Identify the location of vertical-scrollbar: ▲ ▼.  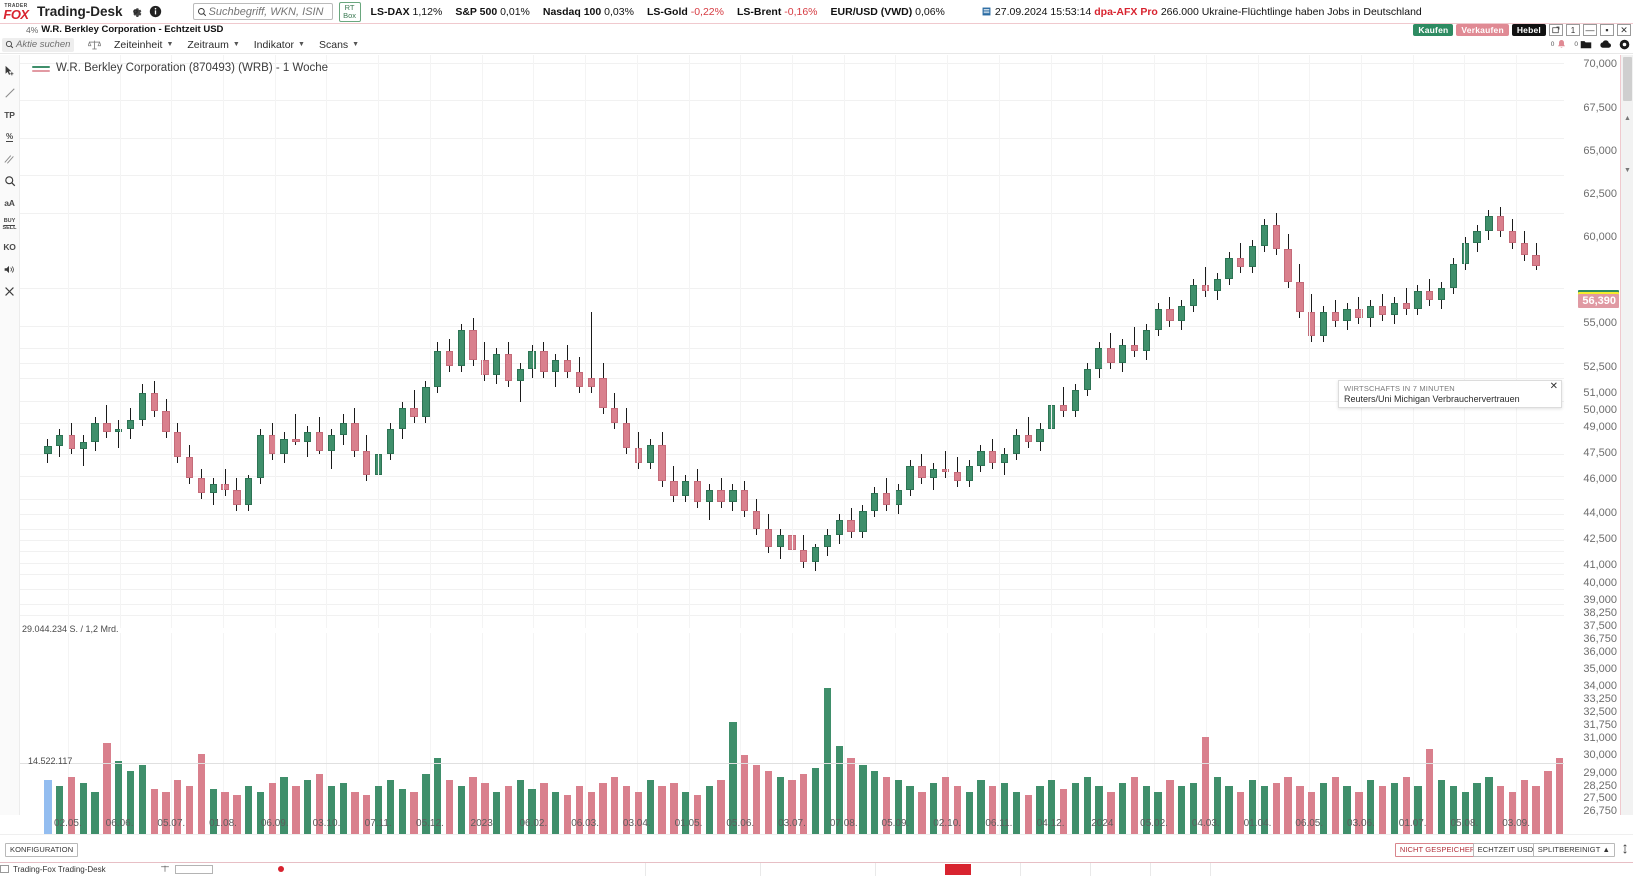
(1626, 435).